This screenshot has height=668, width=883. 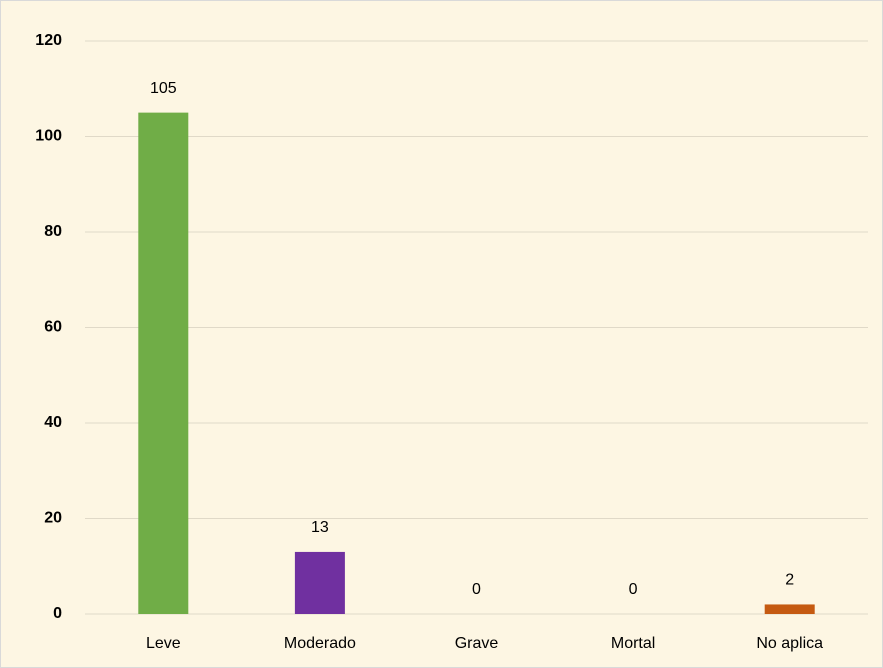 What do you see at coordinates (477, 643) in the screenshot?
I see `x-tick-label: Grave` at bounding box center [477, 643].